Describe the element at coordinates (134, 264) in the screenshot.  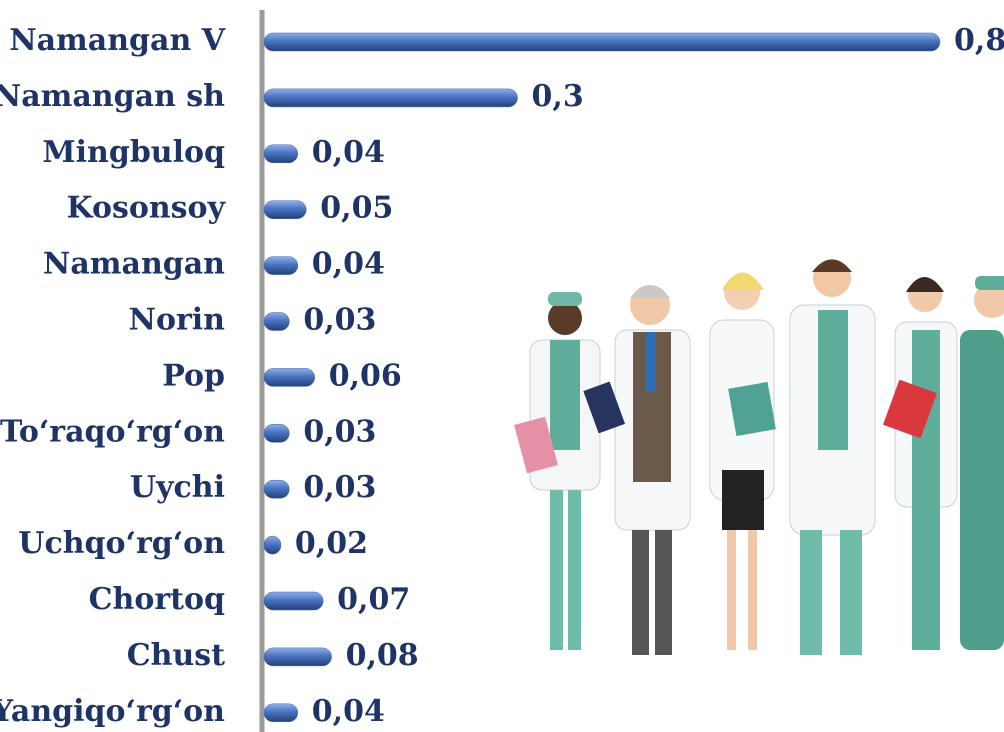
I see `category-label: Namangan` at that location.